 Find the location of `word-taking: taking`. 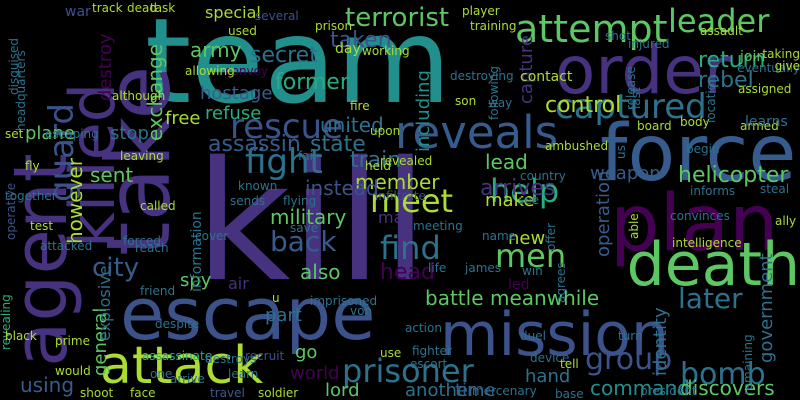

word-taking: taking is located at coordinates (781, 54).